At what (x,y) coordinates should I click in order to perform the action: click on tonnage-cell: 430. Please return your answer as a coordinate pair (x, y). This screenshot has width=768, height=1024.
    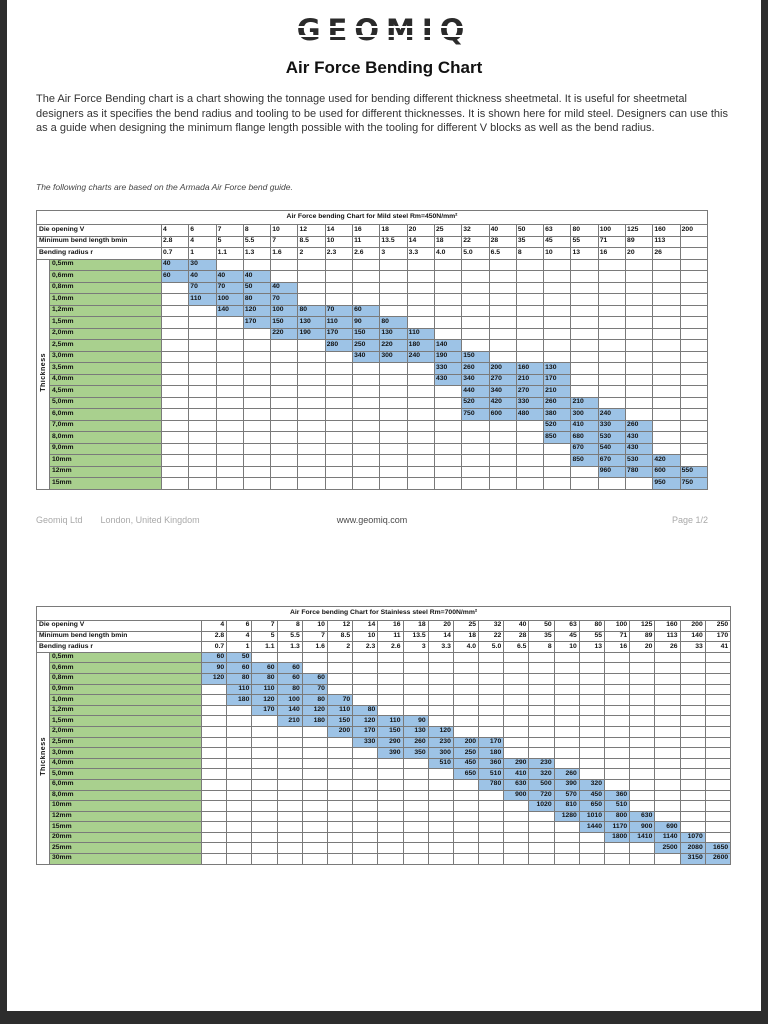
    Looking at the image, I should click on (639, 437).